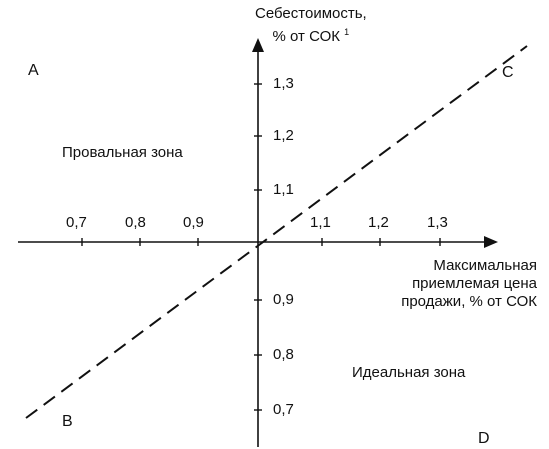 The image size is (549, 449). Describe the element at coordinates (508, 72) in the screenshot. I see `corner-label-c: C` at that location.